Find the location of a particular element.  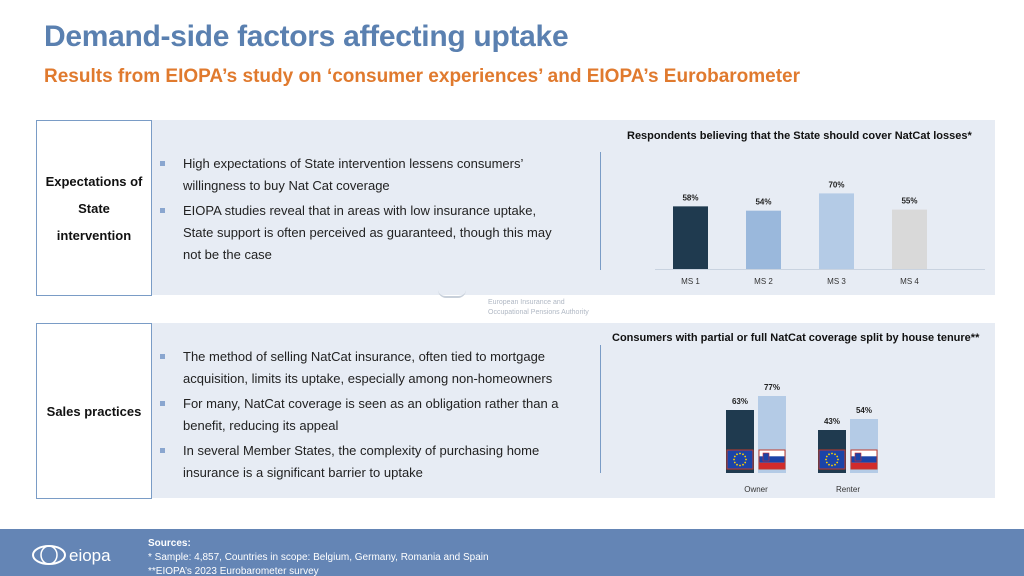

label-line: State is located at coordinates (94, 208).